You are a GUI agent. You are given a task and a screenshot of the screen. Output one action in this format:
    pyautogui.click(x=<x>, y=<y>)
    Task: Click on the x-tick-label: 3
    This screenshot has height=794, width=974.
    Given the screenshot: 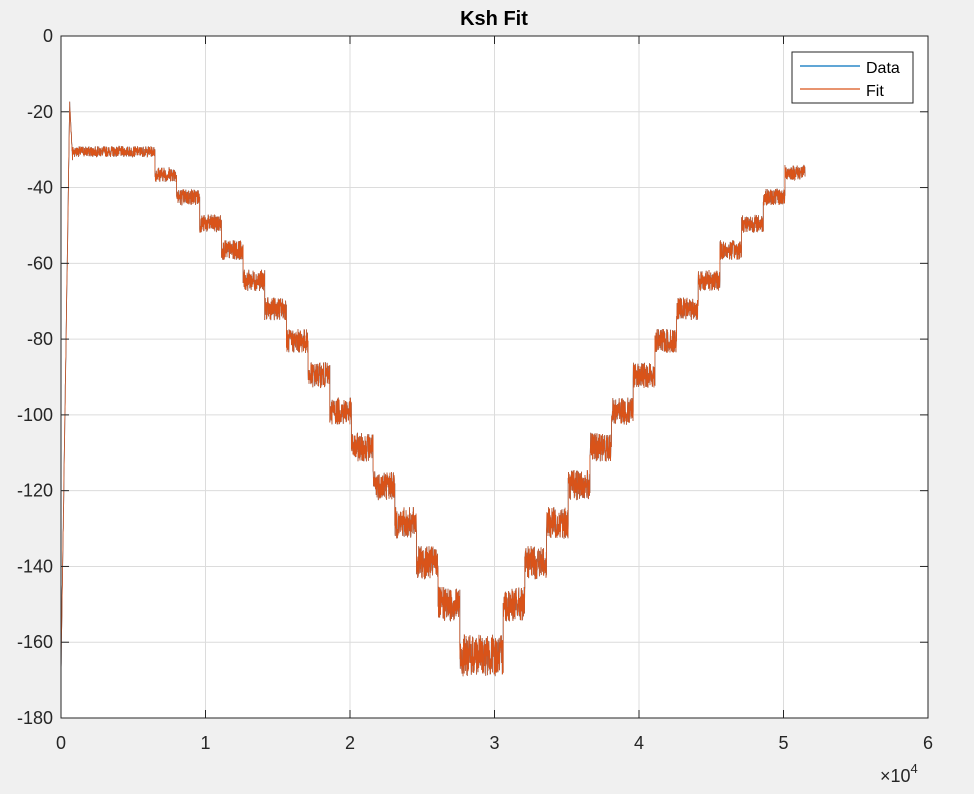 What is the action you would take?
    pyautogui.click(x=494, y=743)
    